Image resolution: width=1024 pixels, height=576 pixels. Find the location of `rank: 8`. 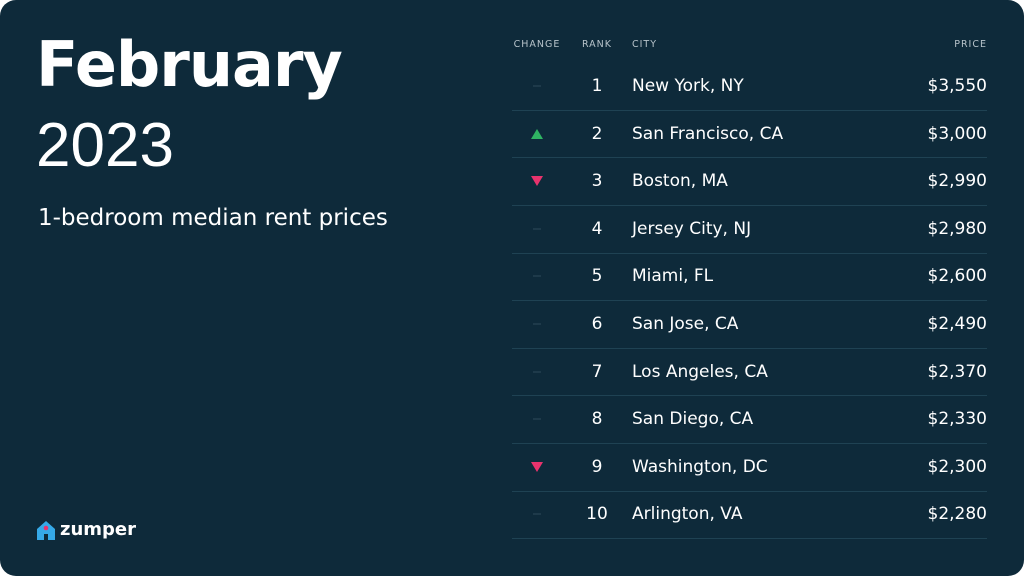

rank: 8 is located at coordinates (597, 419).